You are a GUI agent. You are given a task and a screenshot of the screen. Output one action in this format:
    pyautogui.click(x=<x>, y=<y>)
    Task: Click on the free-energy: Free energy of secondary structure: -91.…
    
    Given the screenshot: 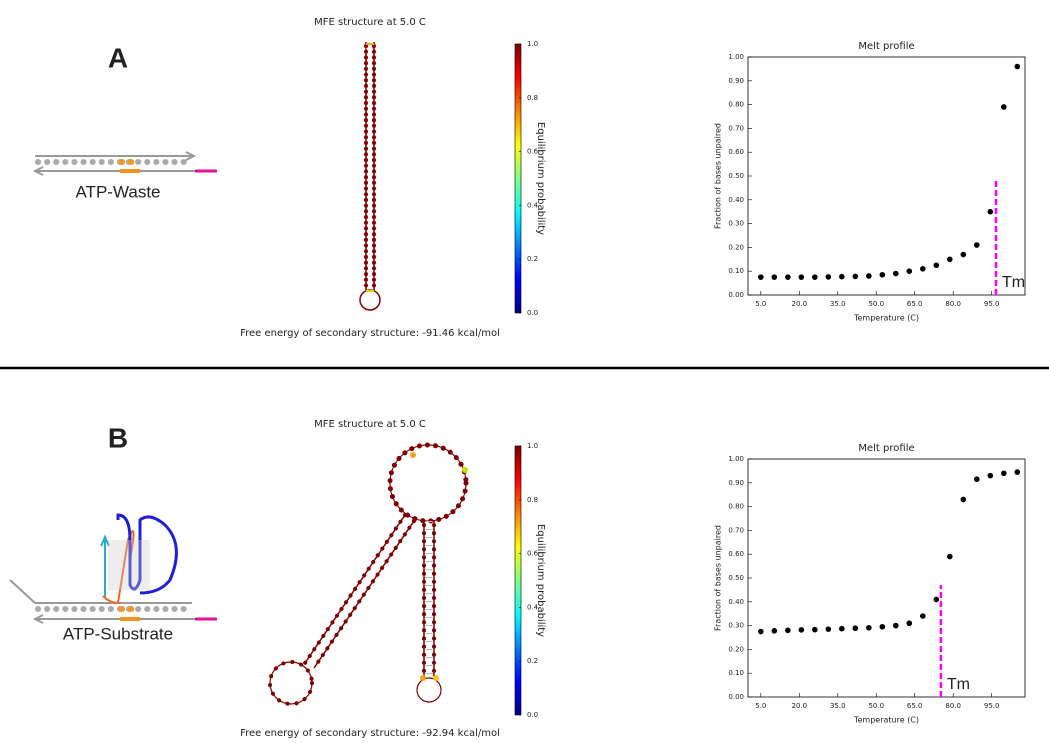 What is the action you would take?
    pyautogui.click(x=370, y=333)
    